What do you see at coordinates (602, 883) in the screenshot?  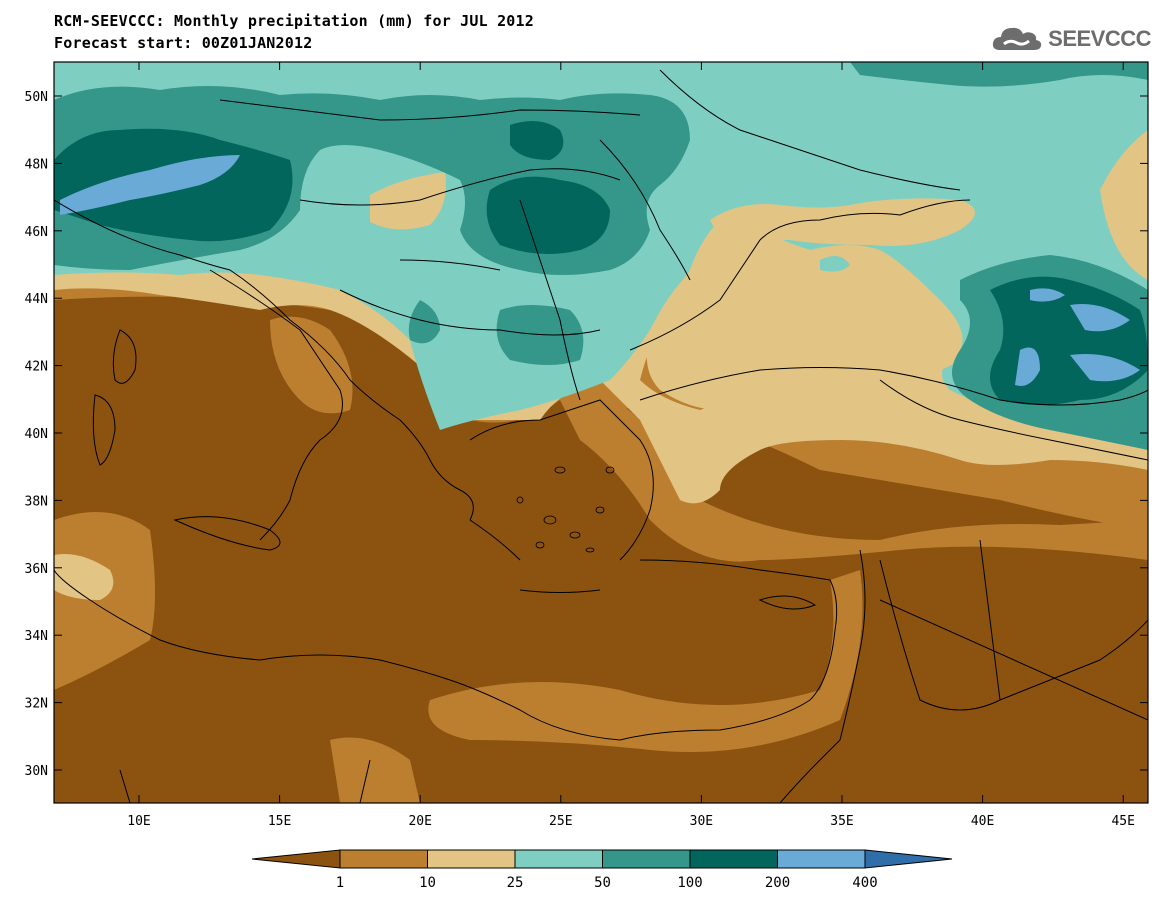 I see `colorbar-label: 50` at bounding box center [602, 883].